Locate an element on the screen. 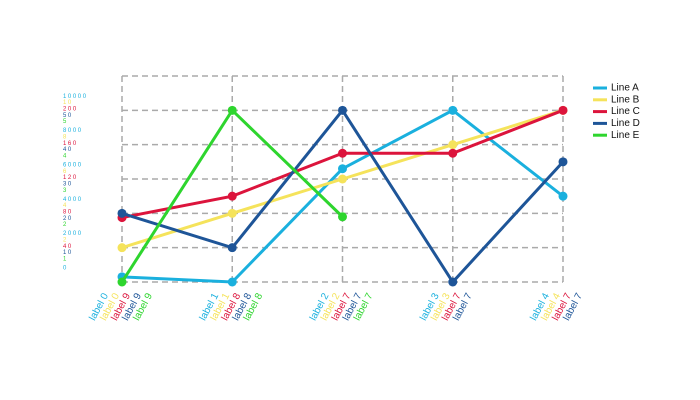  y-tick-label: 5 is located at coordinates (65, 122).